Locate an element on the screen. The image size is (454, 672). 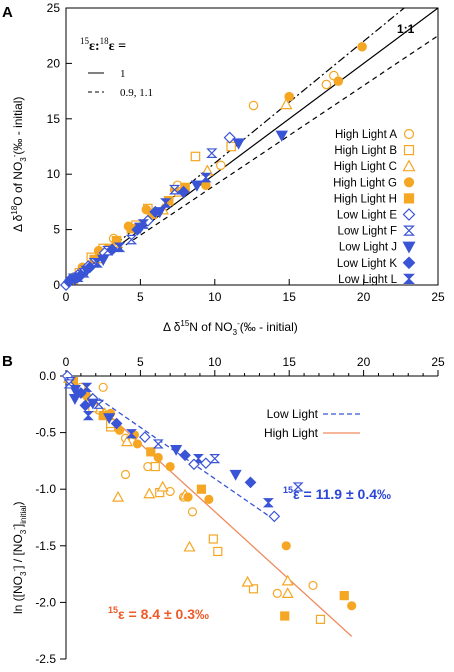
legend-high-light-label: High Light is located at coordinates (291, 433).